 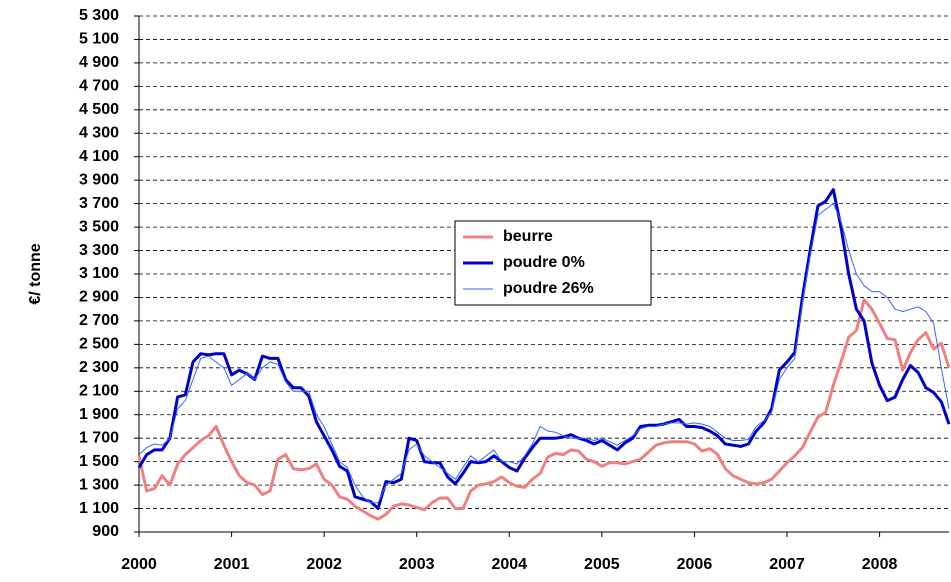 What do you see at coordinates (99, 15) in the screenshot?
I see `y-tick-label: 5 300` at bounding box center [99, 15].